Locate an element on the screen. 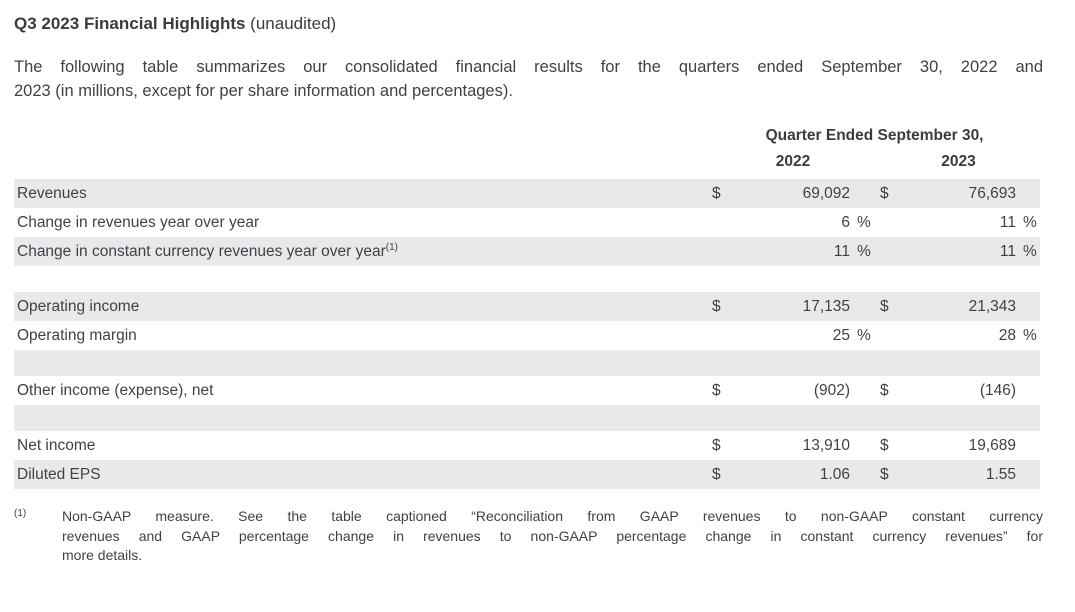 The image size is (1075, 612). row-label-text: Diluted EPS is located at coordinates (59, 474).